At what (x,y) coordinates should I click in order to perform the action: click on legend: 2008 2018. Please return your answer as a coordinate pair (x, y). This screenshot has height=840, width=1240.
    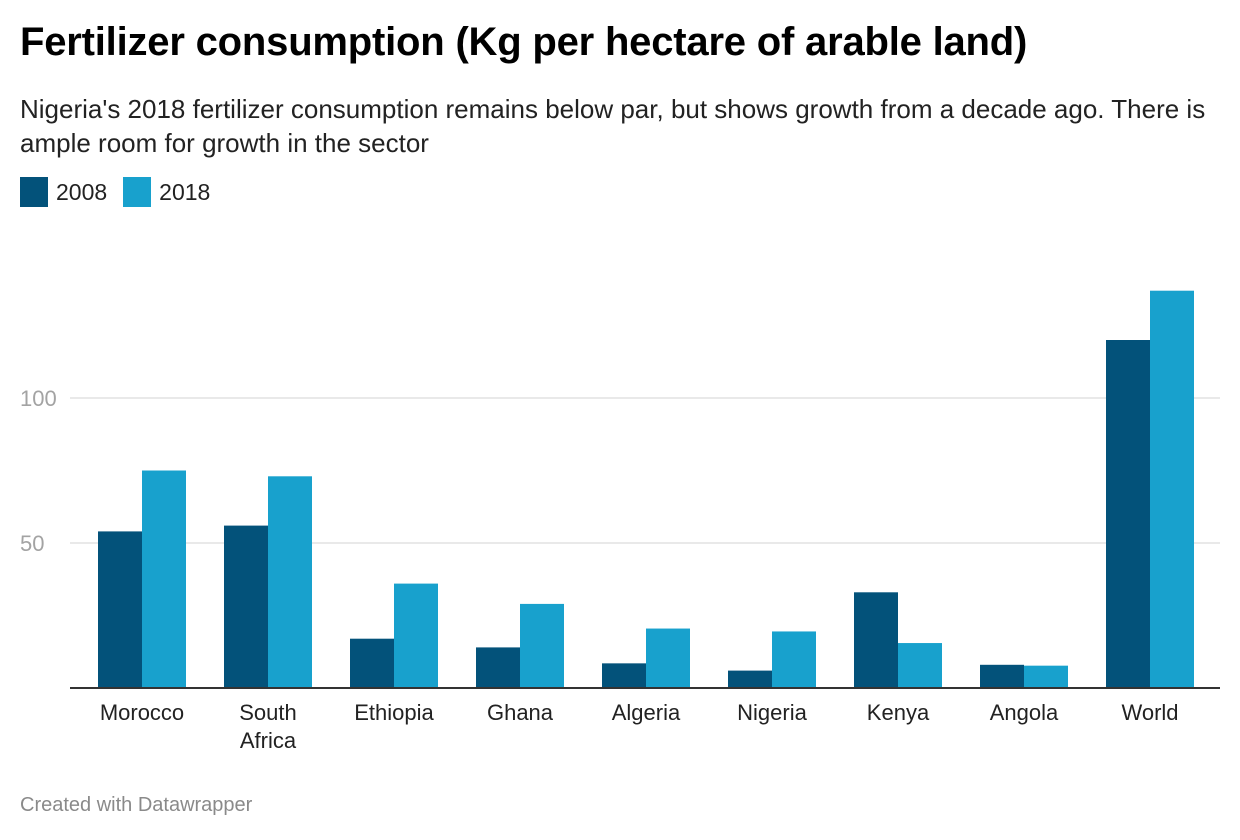
    Looking at the image, I should click on (123, 192).